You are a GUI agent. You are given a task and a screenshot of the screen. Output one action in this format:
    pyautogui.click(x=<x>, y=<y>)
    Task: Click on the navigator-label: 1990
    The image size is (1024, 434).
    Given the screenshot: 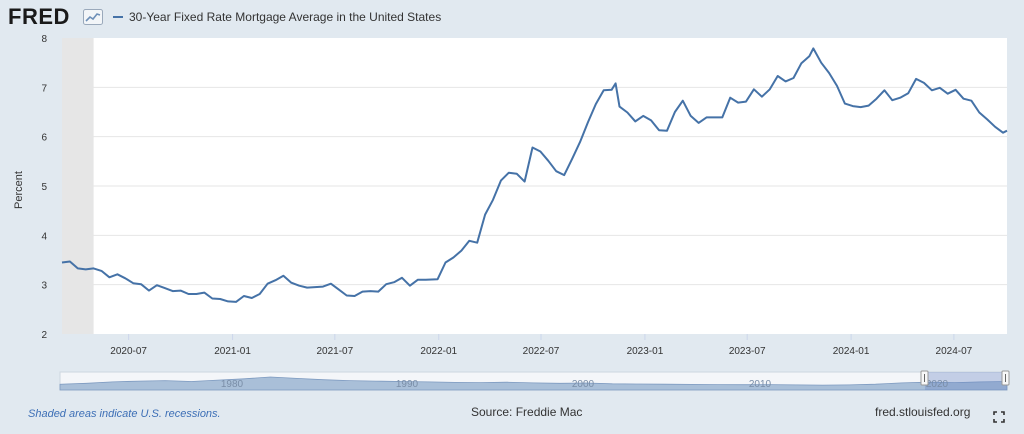 What is the action you would take?
    pyautogui.click(x=407, y=384)
    